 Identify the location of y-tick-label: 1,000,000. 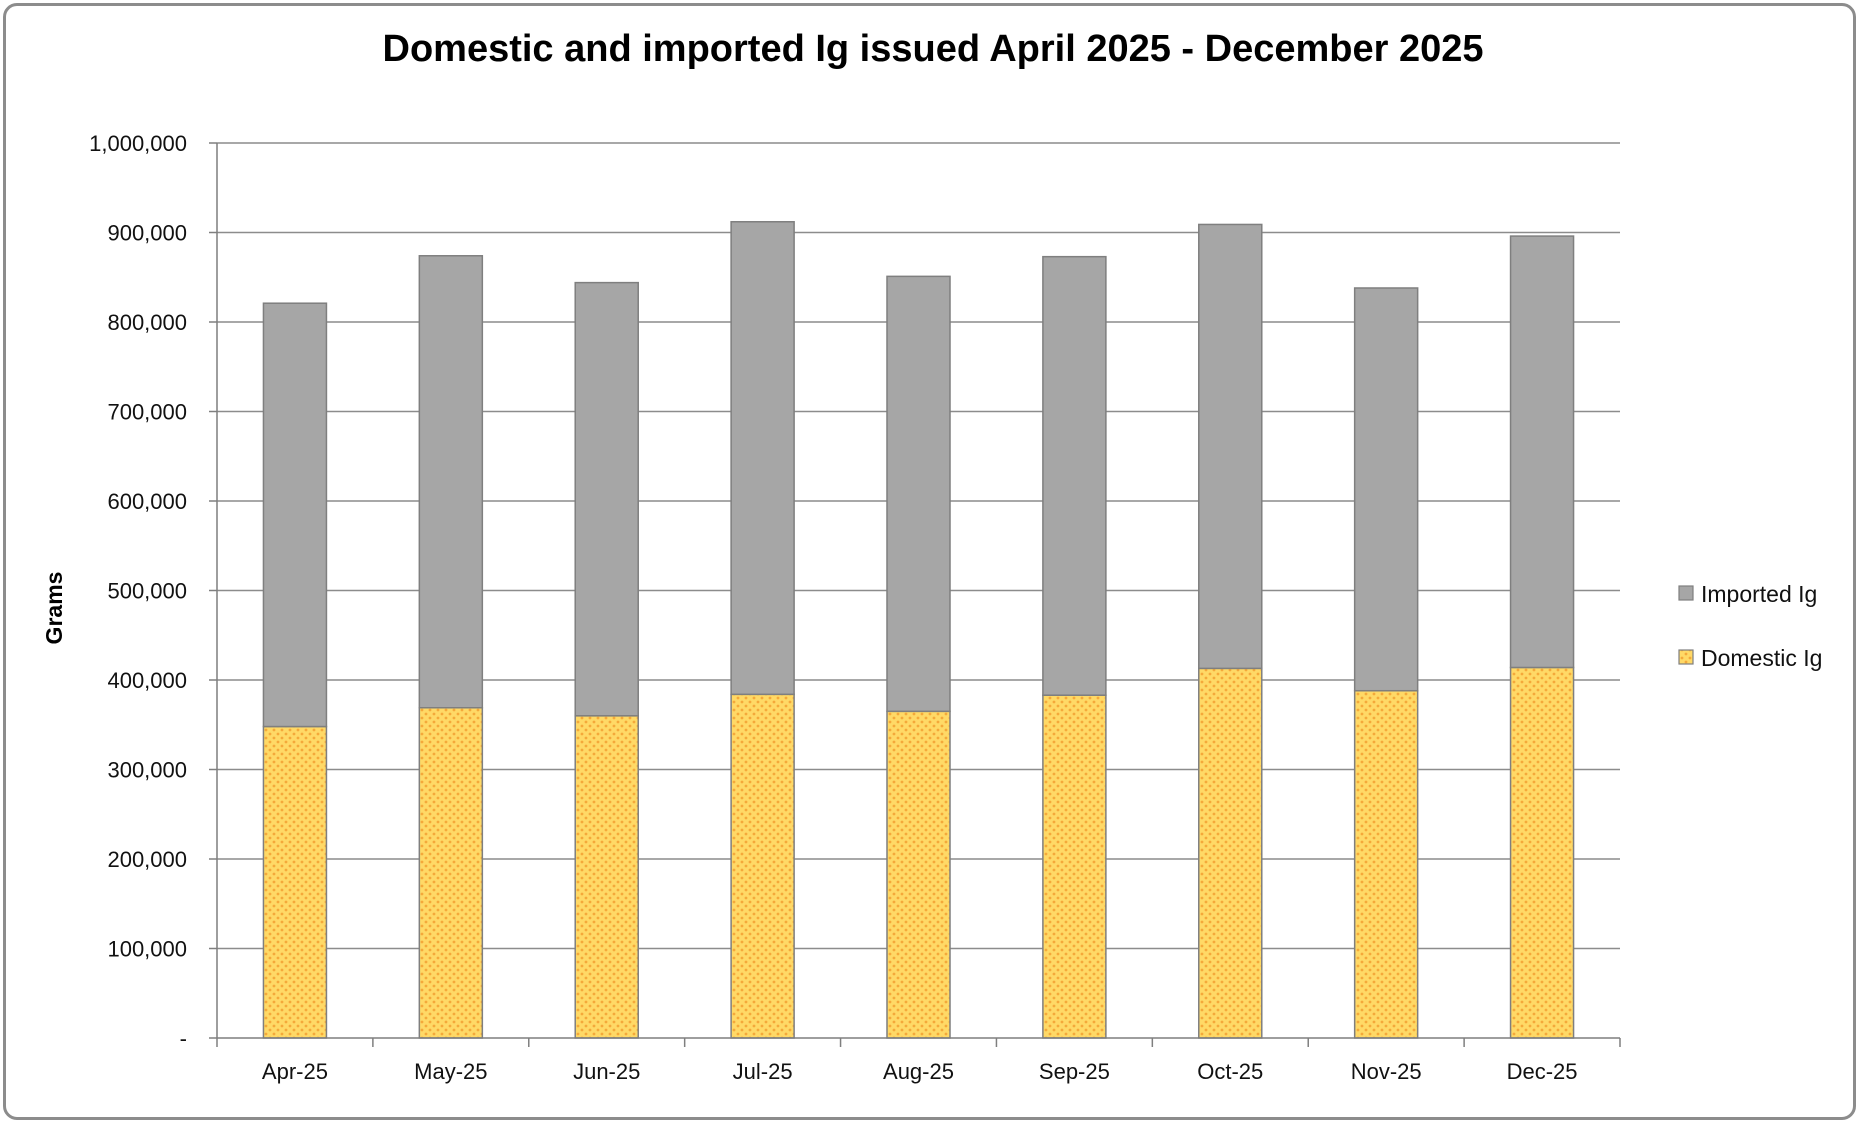
(138, 143).